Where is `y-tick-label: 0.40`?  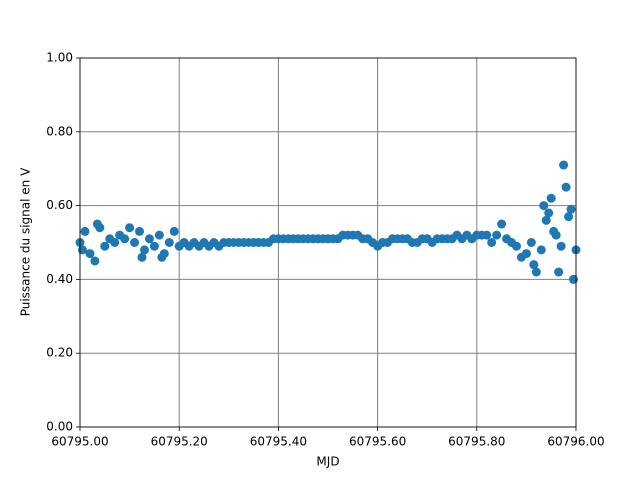 y-tick-label: 0.40 is located at coordinates (59, 279).